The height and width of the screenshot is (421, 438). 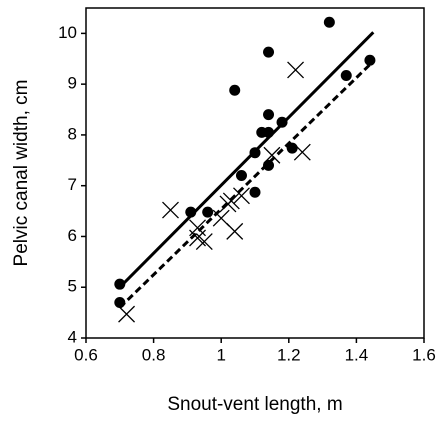 What do you see at coordinates (72, 235) in the screenshot?
I see `y-tick-label: 6` at bounding box center [72, 235].